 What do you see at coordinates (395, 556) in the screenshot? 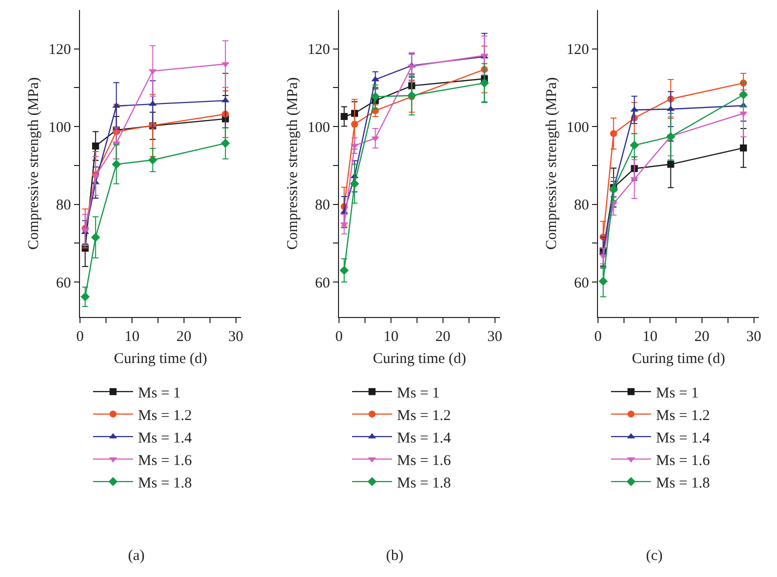
I see `text: (b)` at bounding box center [395, 556].